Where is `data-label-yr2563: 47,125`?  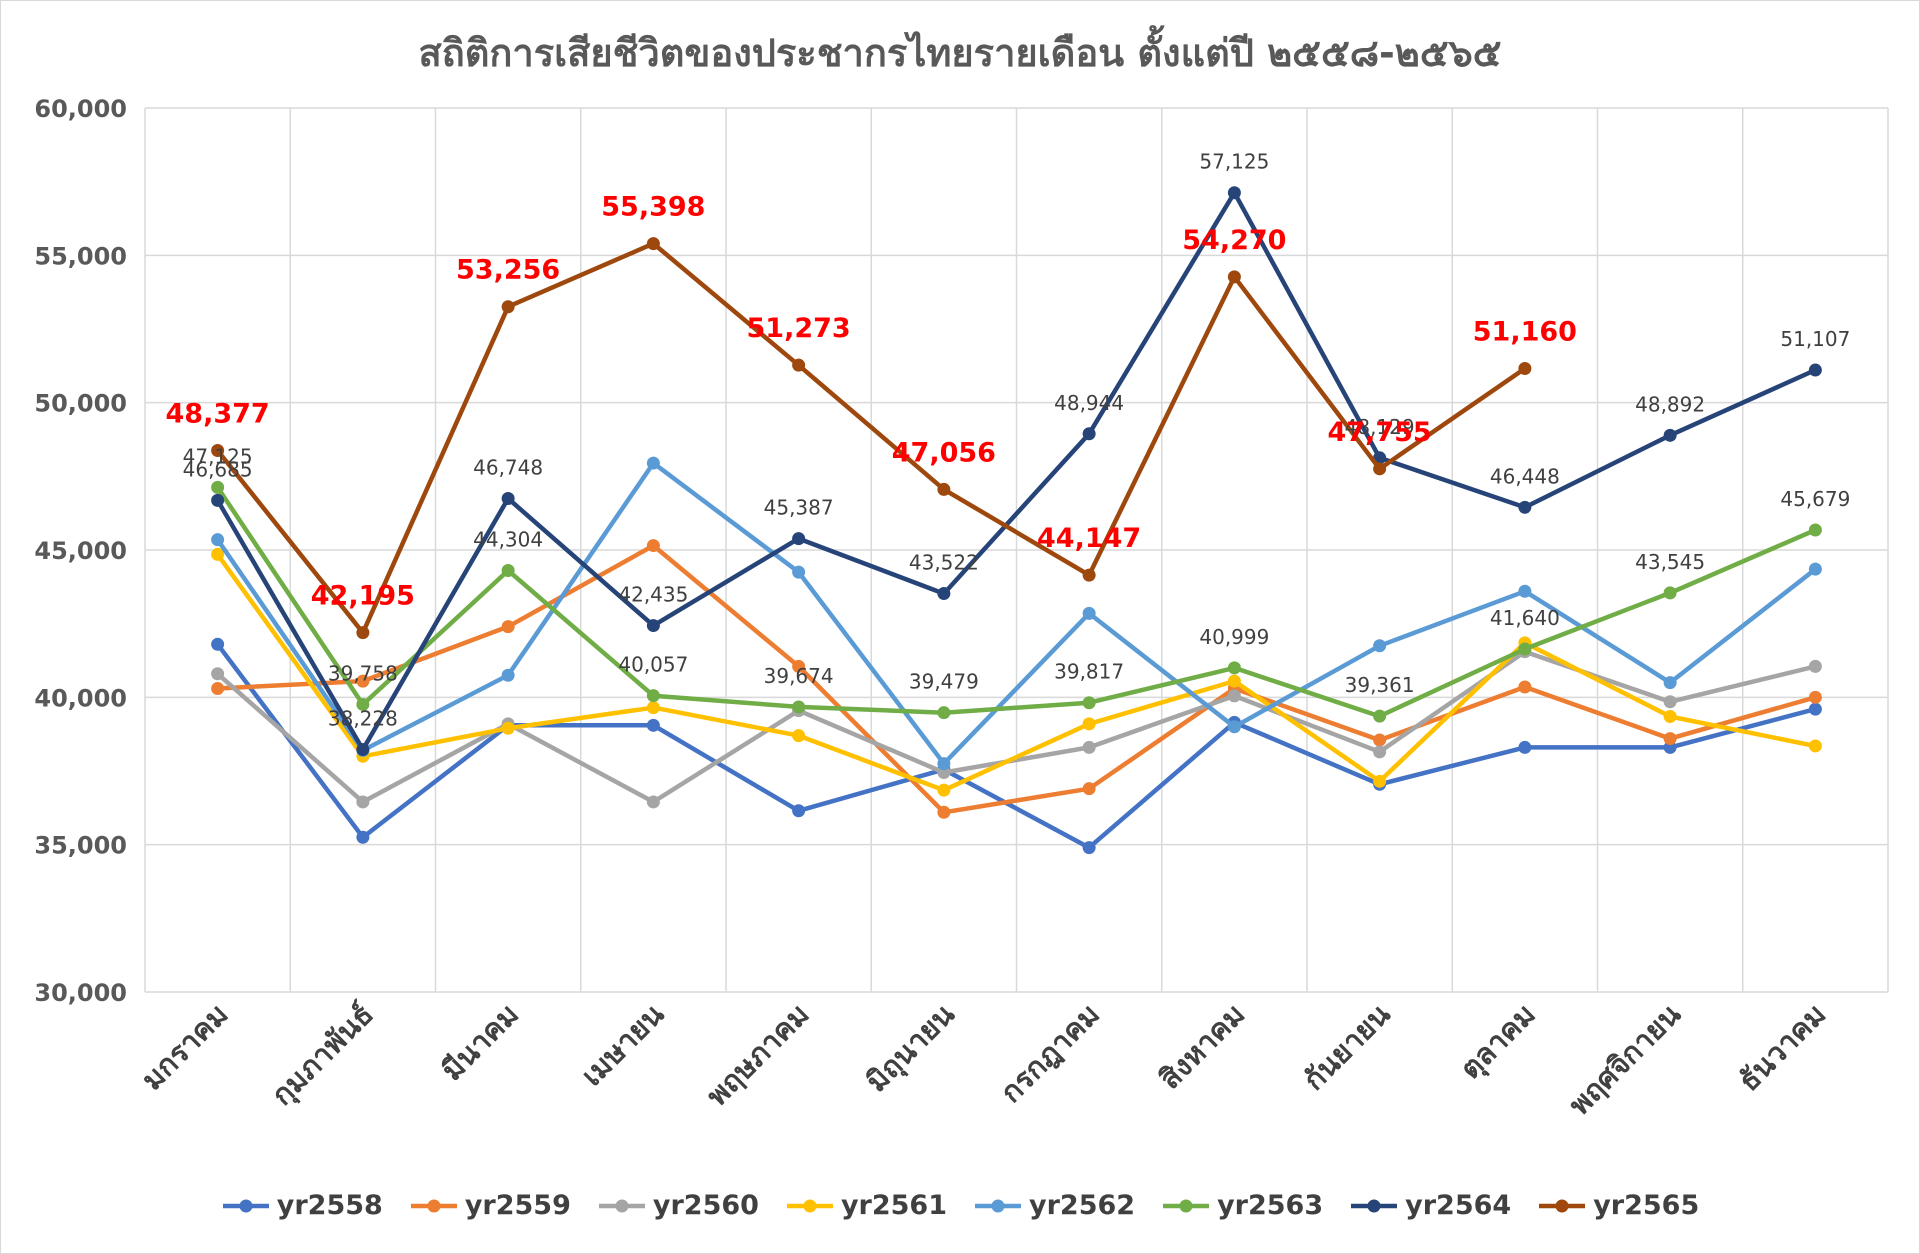 data-label-yr2563: 47,125 is located at coordinates (218, 456).